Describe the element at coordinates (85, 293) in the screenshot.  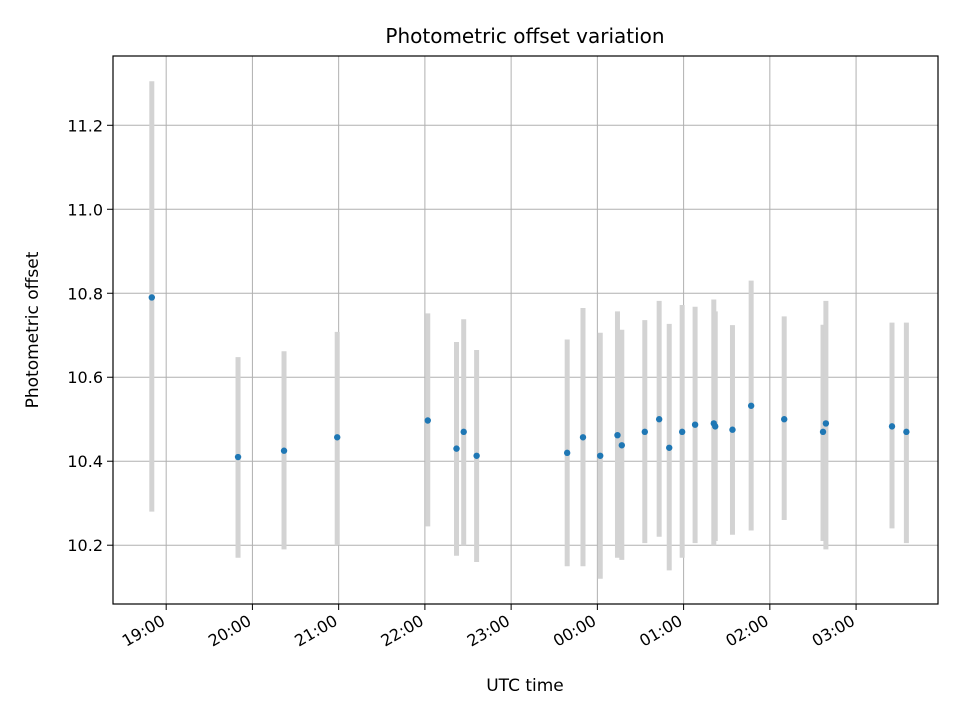
I see `y-tick-label: 10.8` at that location.